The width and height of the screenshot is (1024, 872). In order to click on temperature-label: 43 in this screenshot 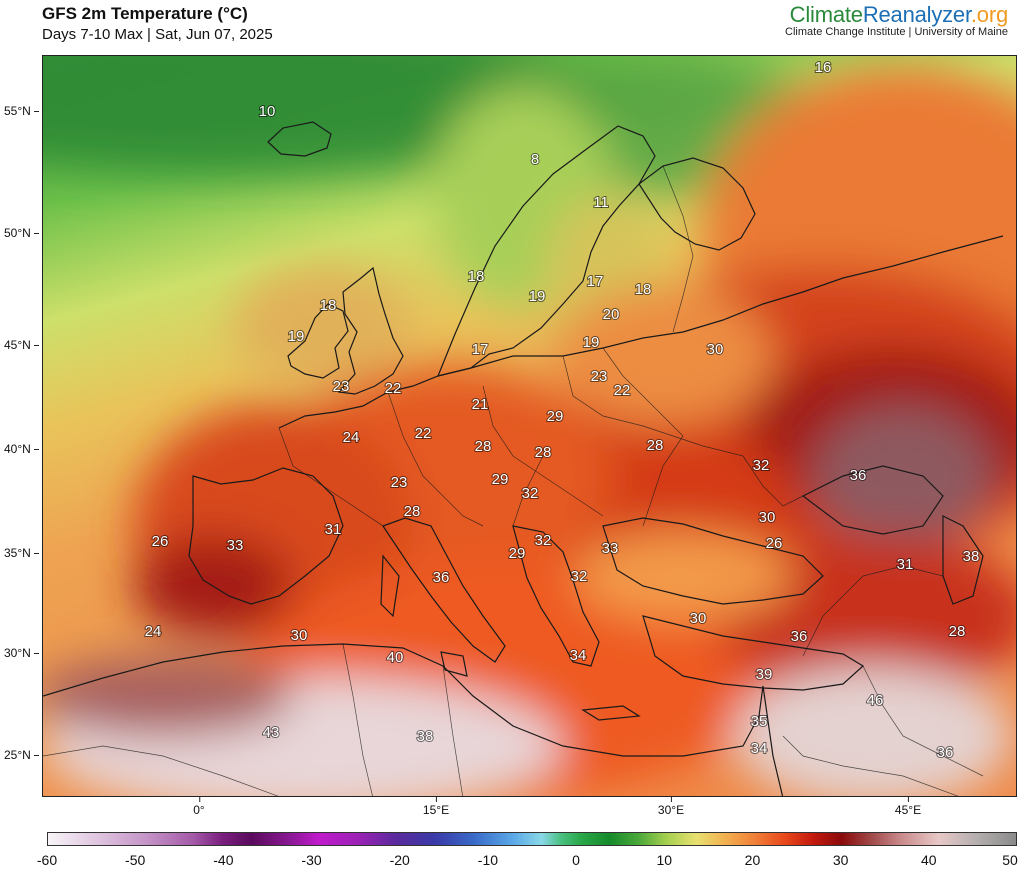, I will do `click(271, 732)`.